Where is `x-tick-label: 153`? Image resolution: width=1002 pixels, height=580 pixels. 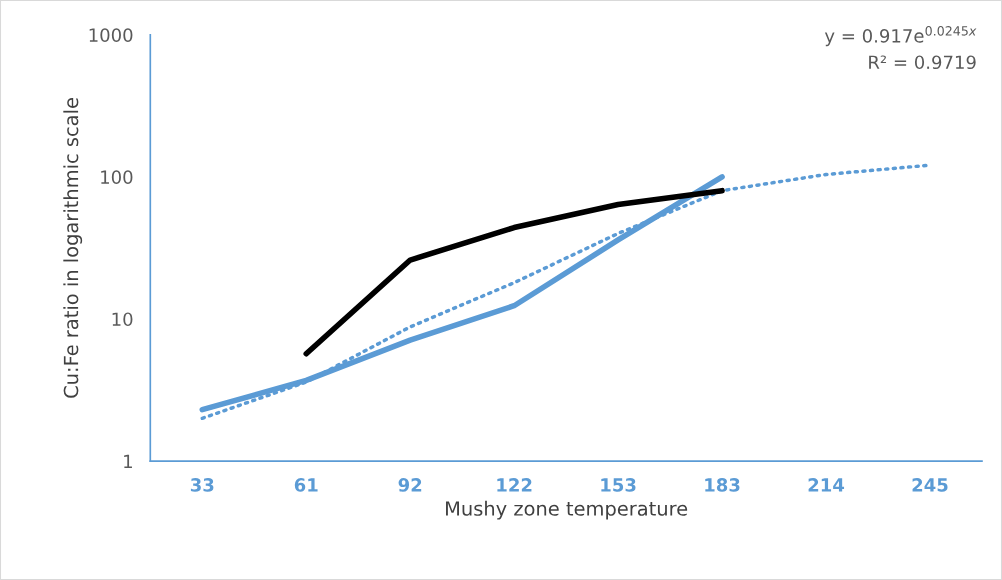 x-tick-label: 153 is located at coordinates (618, 485).